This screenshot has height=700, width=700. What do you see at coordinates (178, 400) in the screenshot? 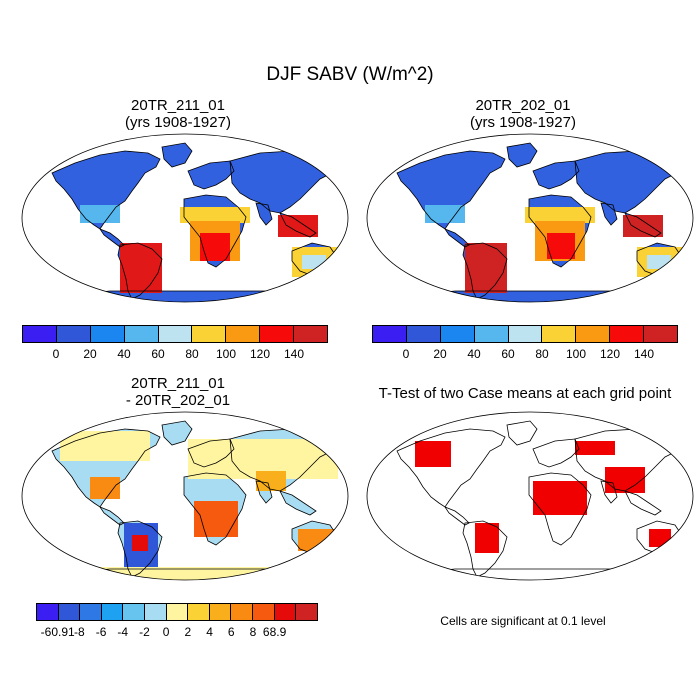
I see `panel-title-line2: - 20TR_202_01` at bounding box center [178, 400].